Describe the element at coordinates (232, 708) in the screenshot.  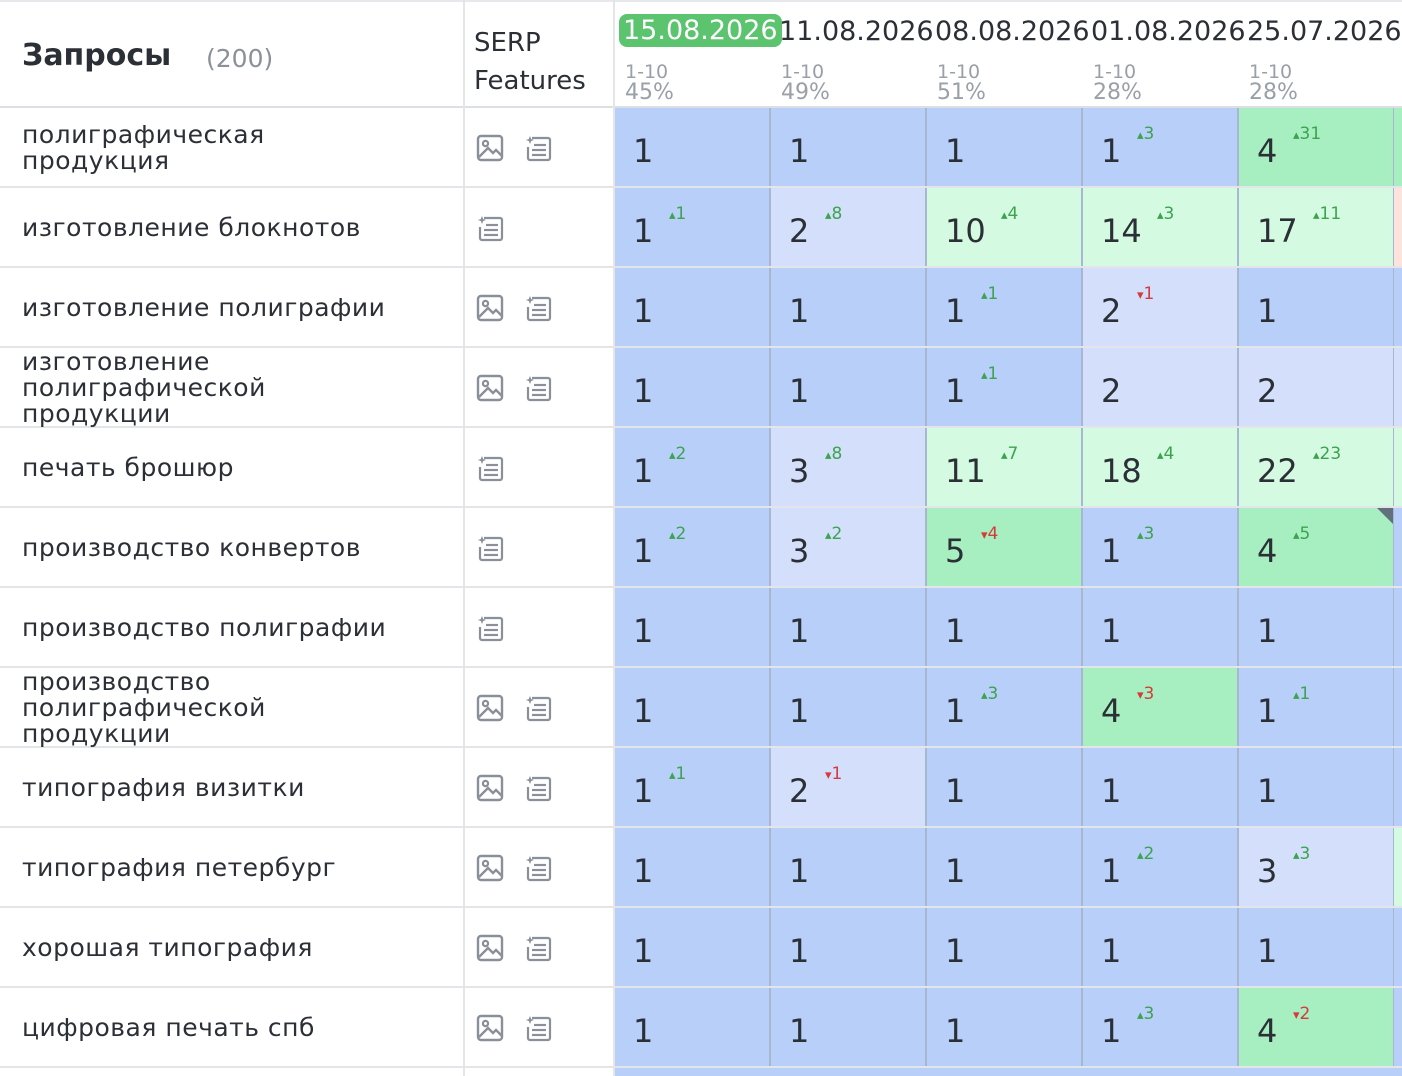
I see `query-text: производство полиграфической продукции` at that location.